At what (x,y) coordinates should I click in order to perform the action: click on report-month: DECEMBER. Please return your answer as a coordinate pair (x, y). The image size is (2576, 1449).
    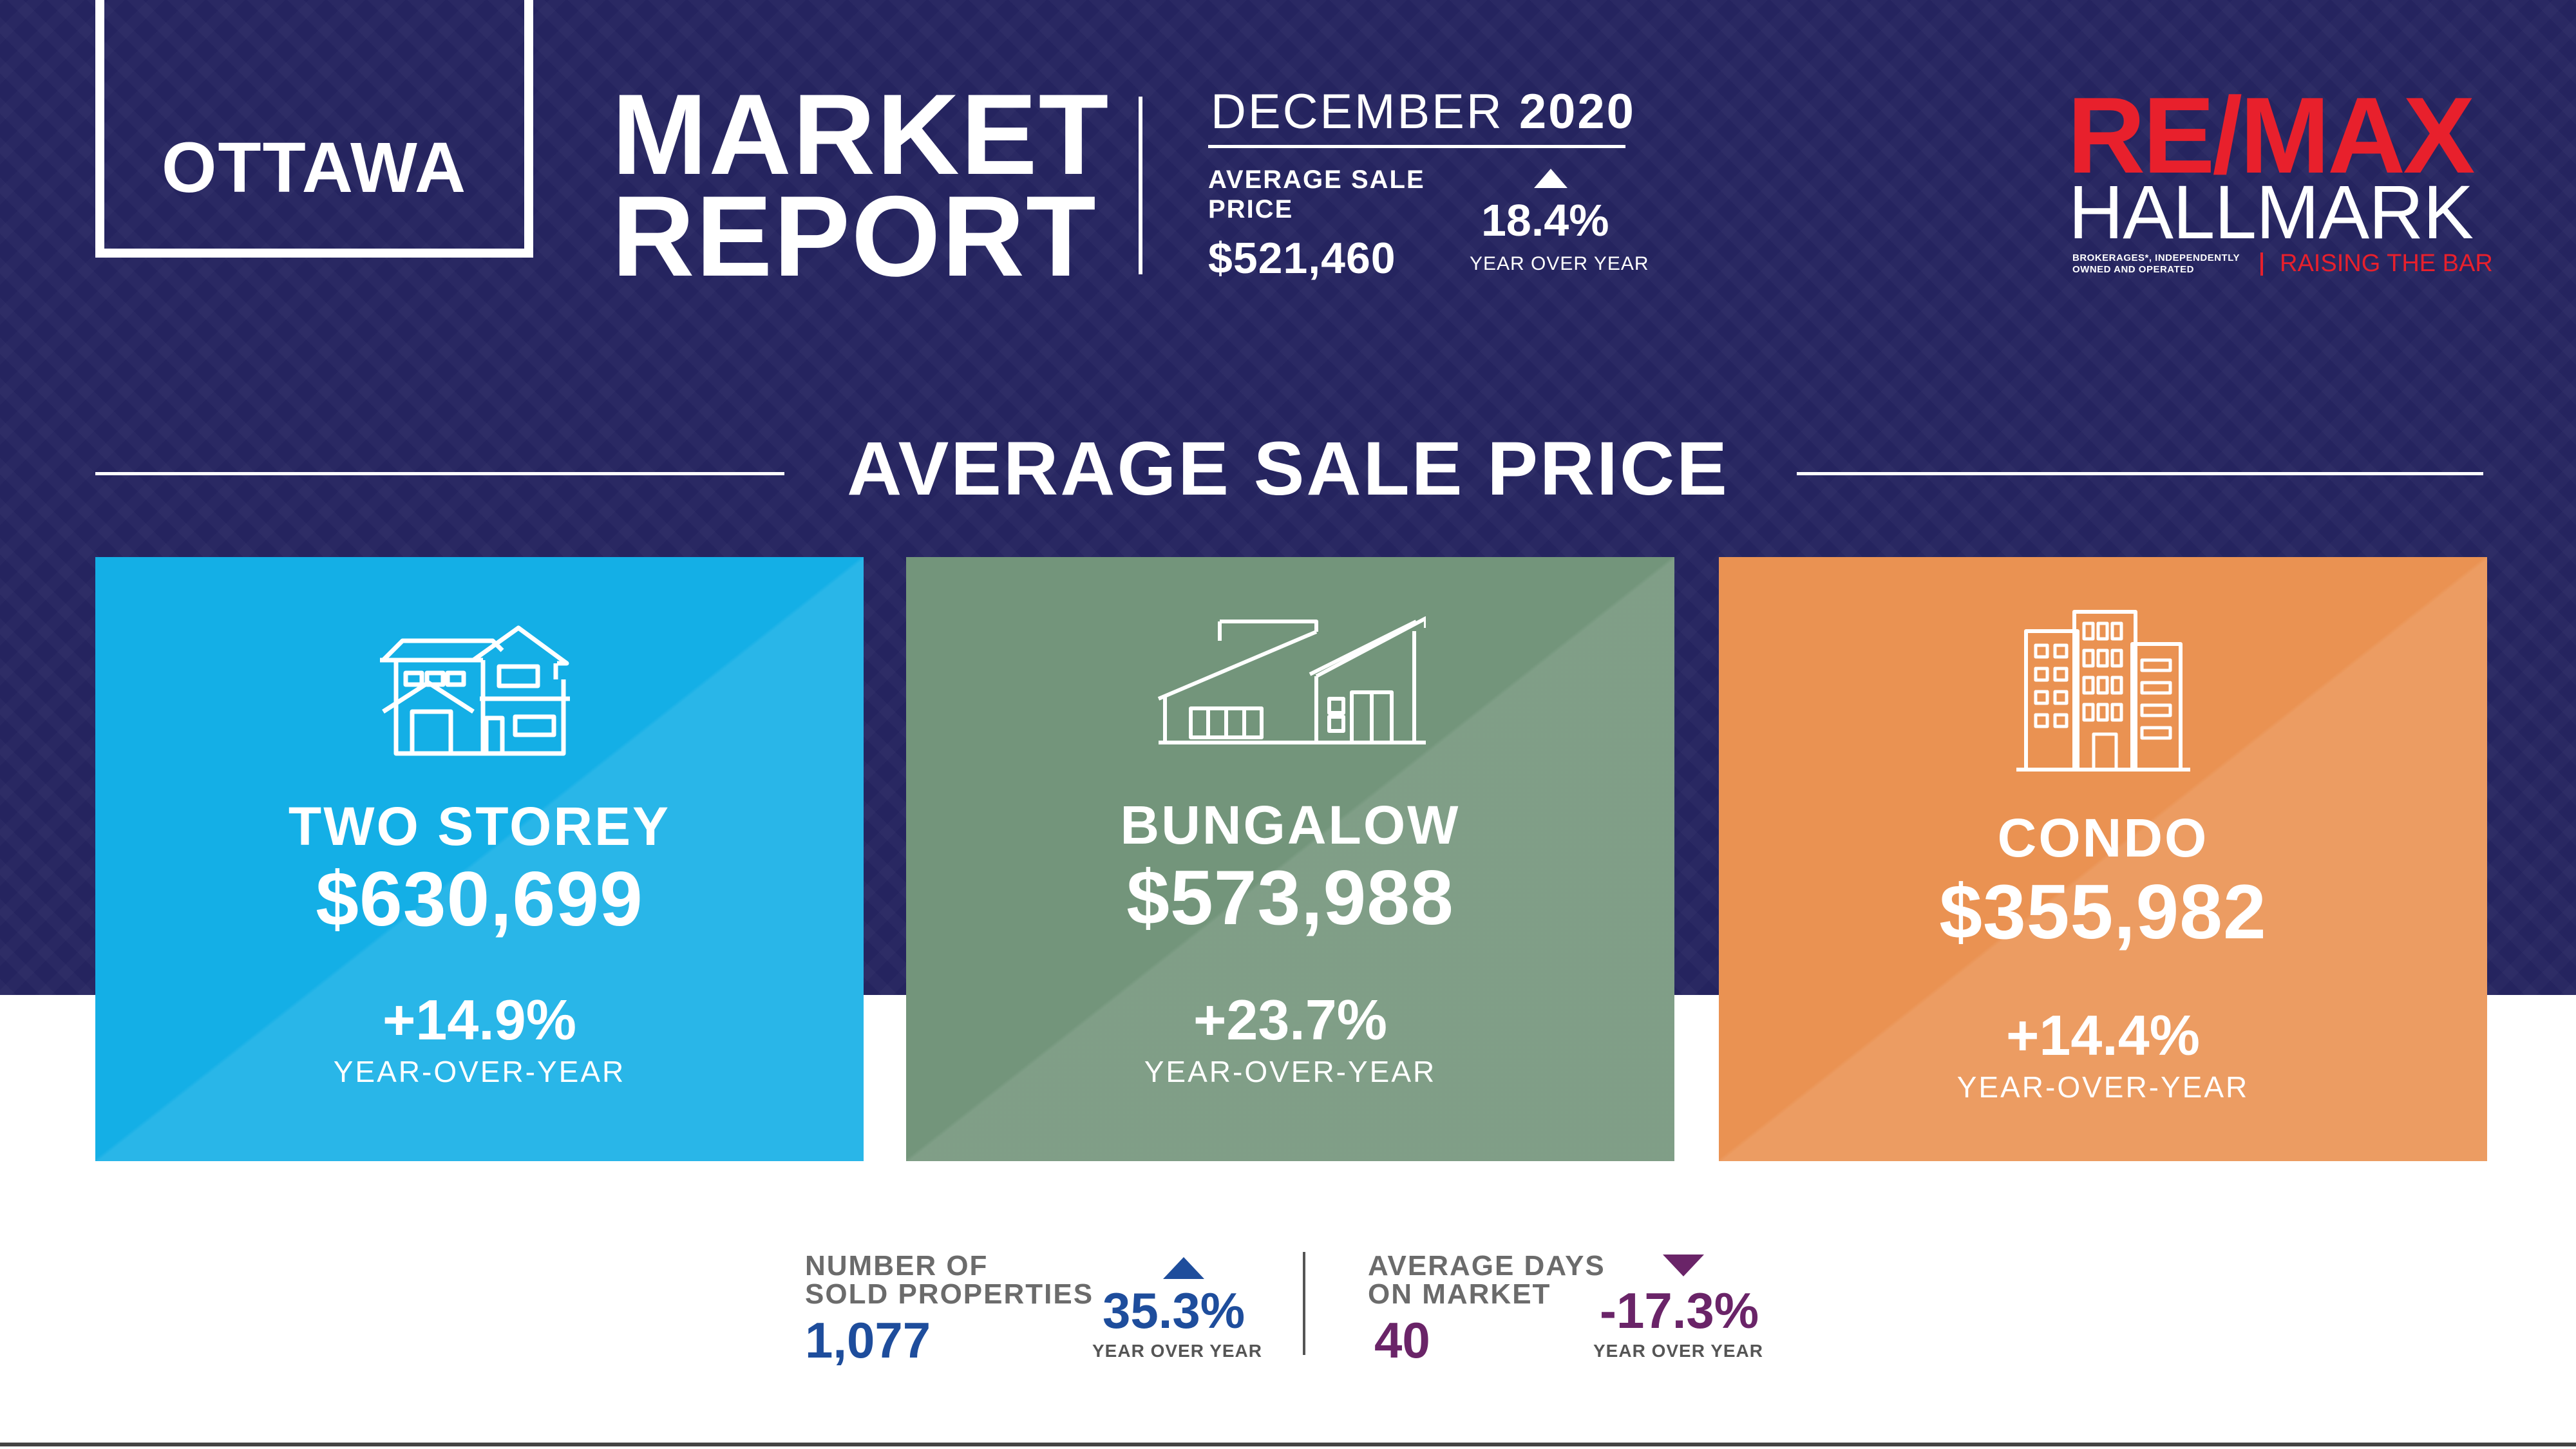
    Looking at the image, I should click on (1357, 112).